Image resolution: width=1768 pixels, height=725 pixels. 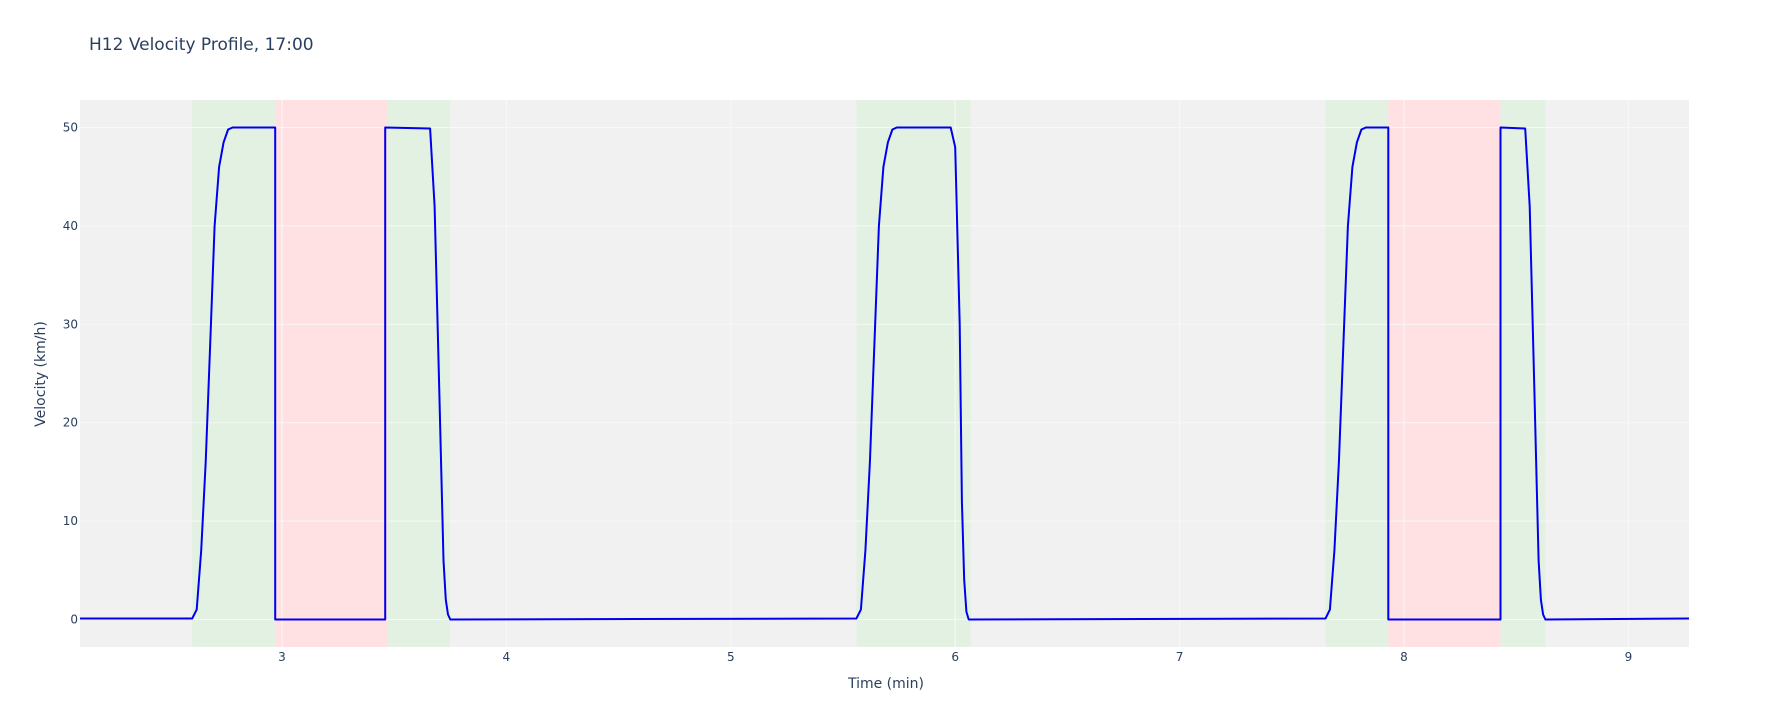 I want to click on x-tick-label: 8, so click(x=1404, y=657).